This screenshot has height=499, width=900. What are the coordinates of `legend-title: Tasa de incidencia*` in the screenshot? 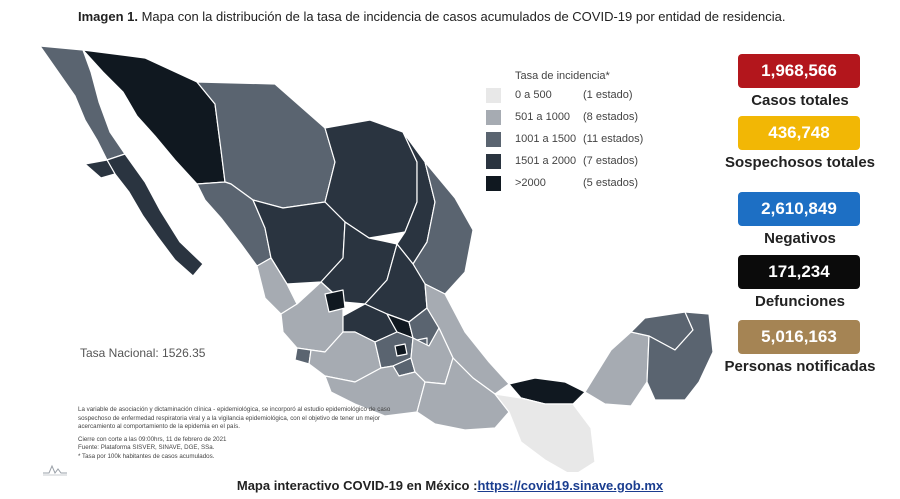 It's located at (562, 76).